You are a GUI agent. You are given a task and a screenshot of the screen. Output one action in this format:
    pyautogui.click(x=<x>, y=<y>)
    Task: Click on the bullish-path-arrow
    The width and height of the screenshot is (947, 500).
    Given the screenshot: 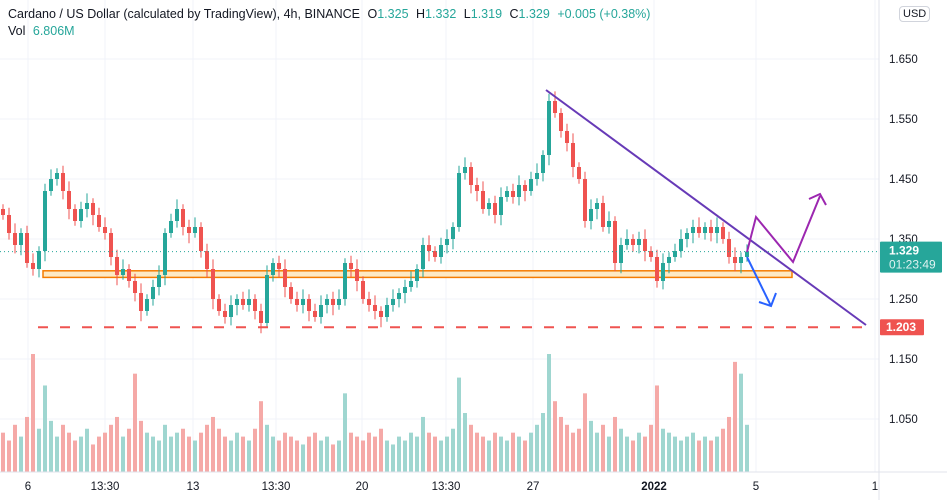 What is the action you would take?
    pyautogui.click(x=783, y=229)
    